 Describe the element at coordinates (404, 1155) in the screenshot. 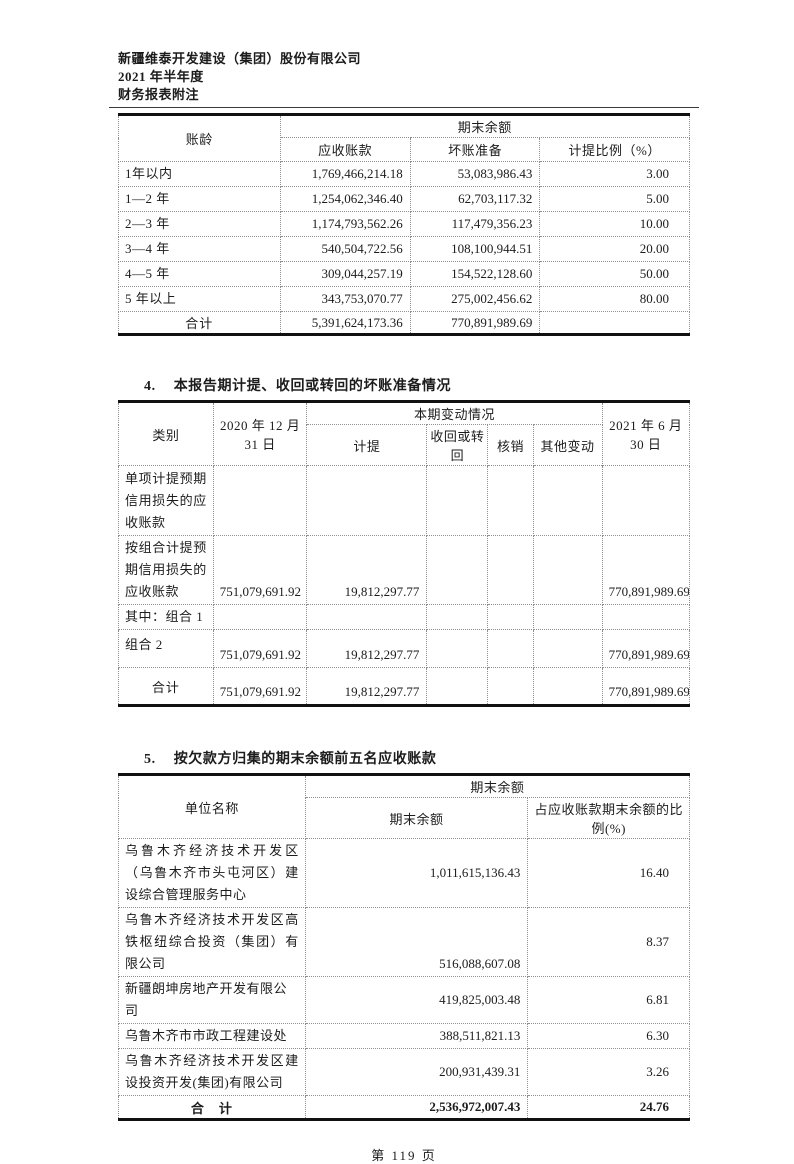

I see `page-number: 第 119 页` at that location.